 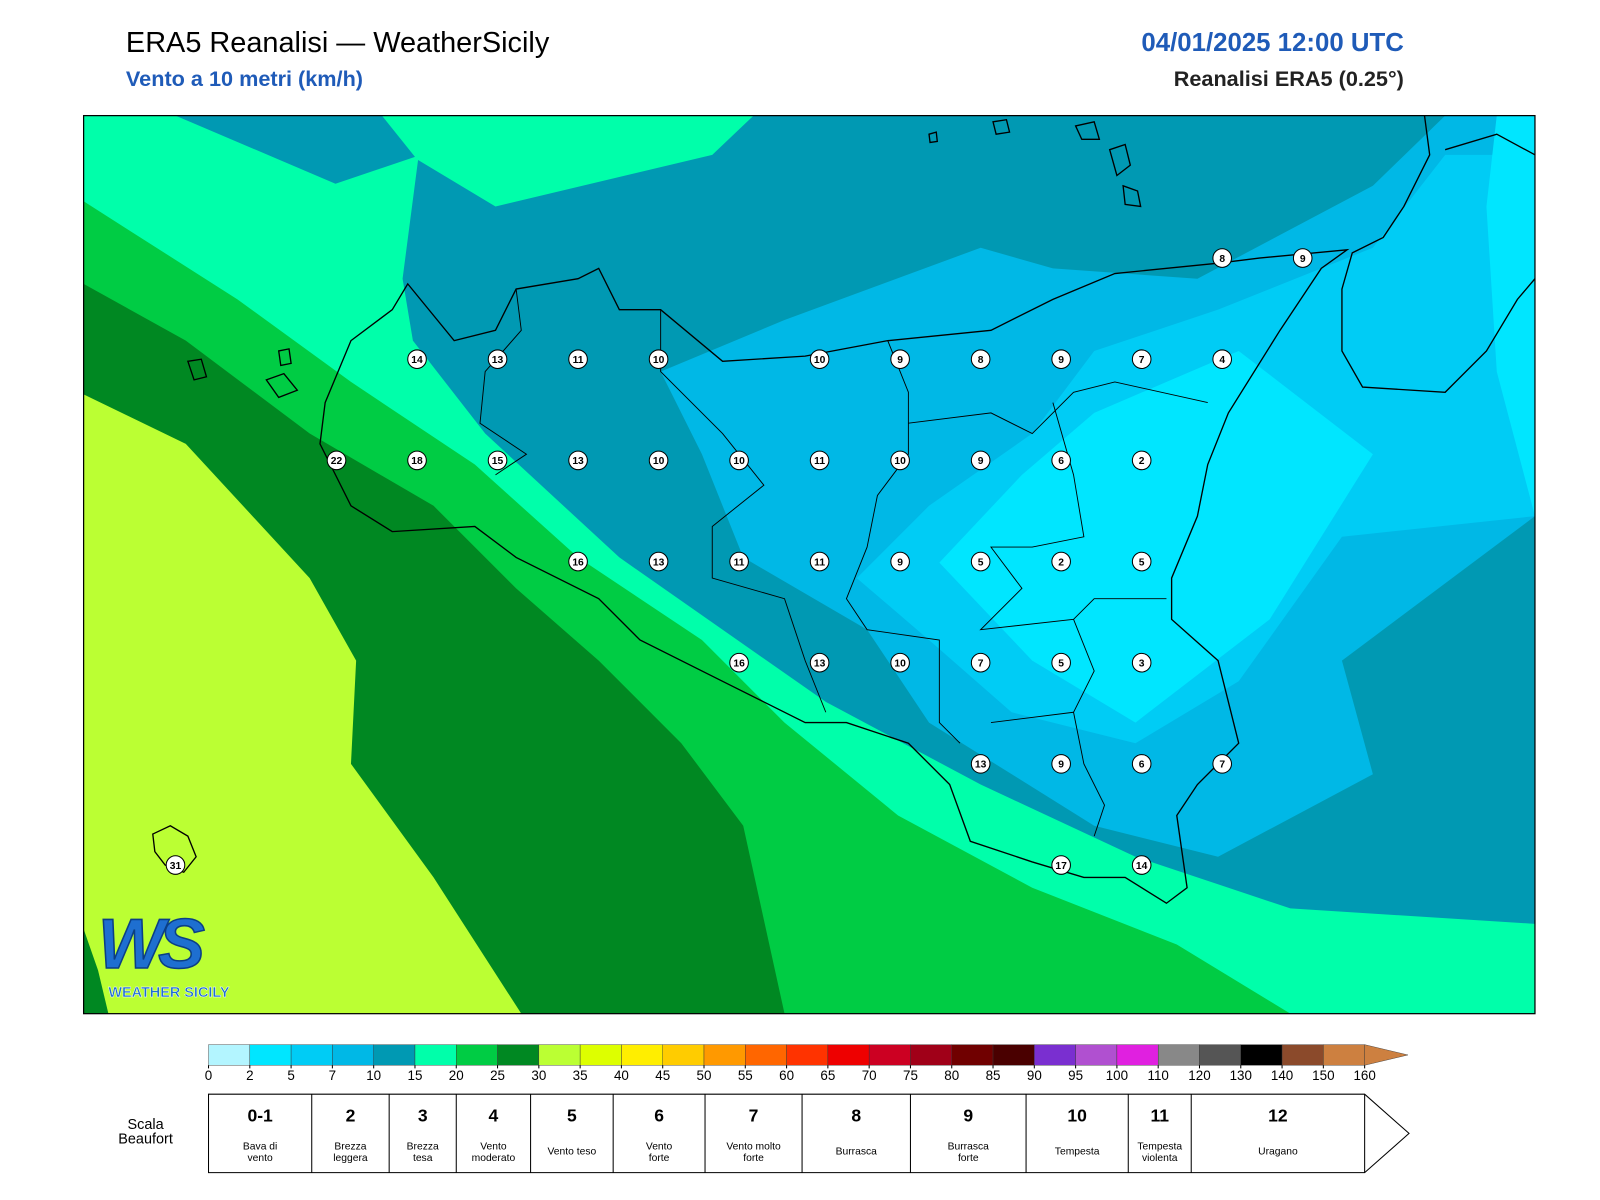 I want to click on datetime: 04/01/2025 12:00 UTC, so click(x=1272, y=43).